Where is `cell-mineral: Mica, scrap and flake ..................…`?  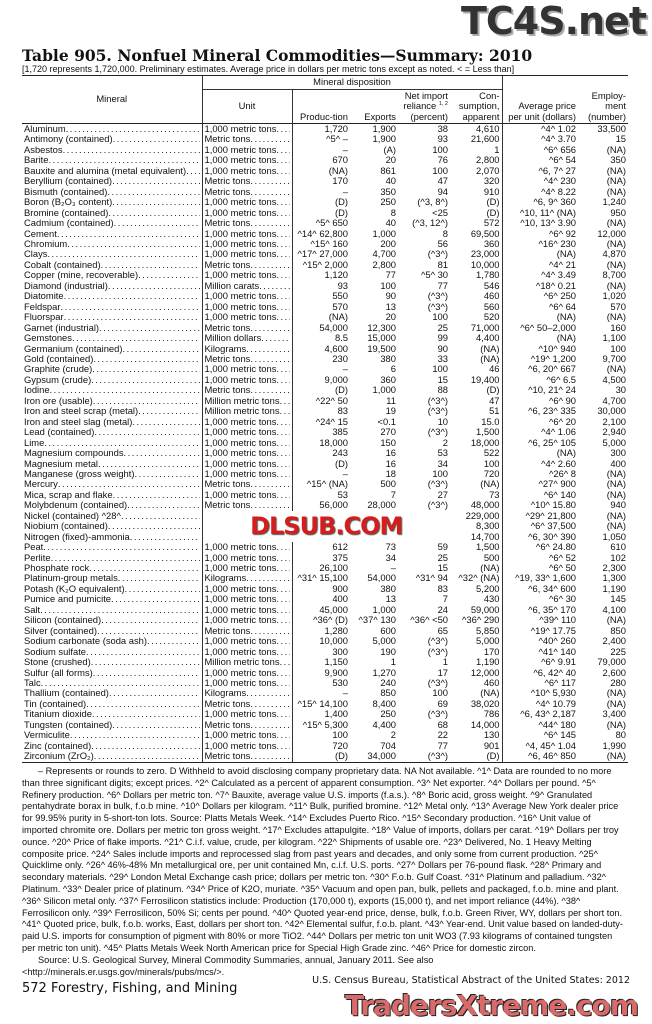 cell-mineral: Mica, scrap and flake ..................… is located at coordinates (112, 495).